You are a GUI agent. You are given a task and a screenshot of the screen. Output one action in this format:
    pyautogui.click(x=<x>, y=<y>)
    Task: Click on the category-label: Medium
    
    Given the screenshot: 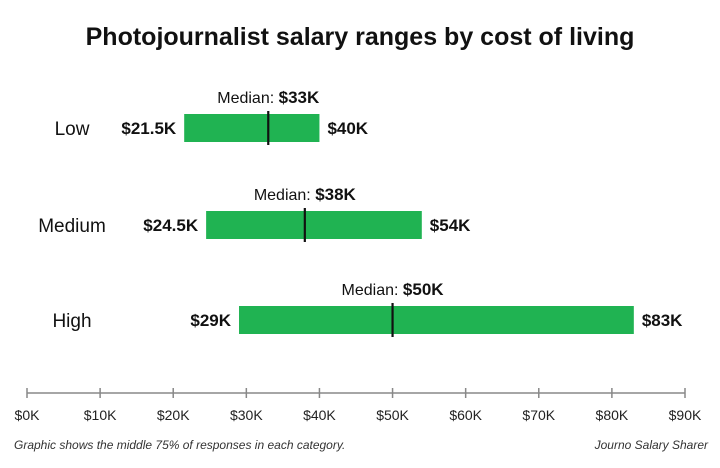 What is the action you would take?
    pyautogui.click(x=72, y=226)
    